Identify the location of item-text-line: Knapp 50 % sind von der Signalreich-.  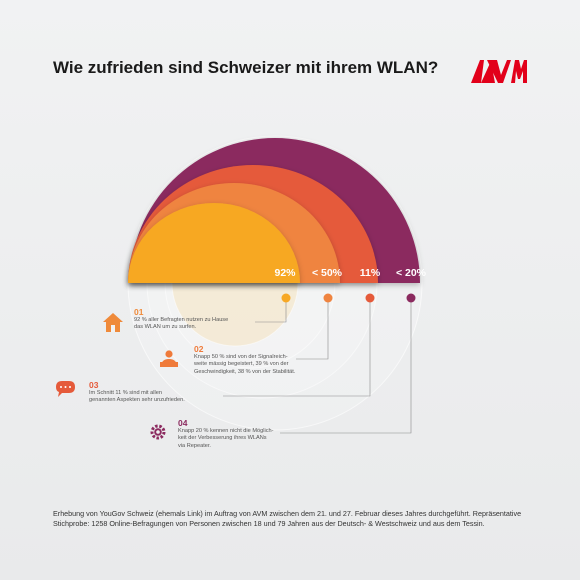
(241, 357).